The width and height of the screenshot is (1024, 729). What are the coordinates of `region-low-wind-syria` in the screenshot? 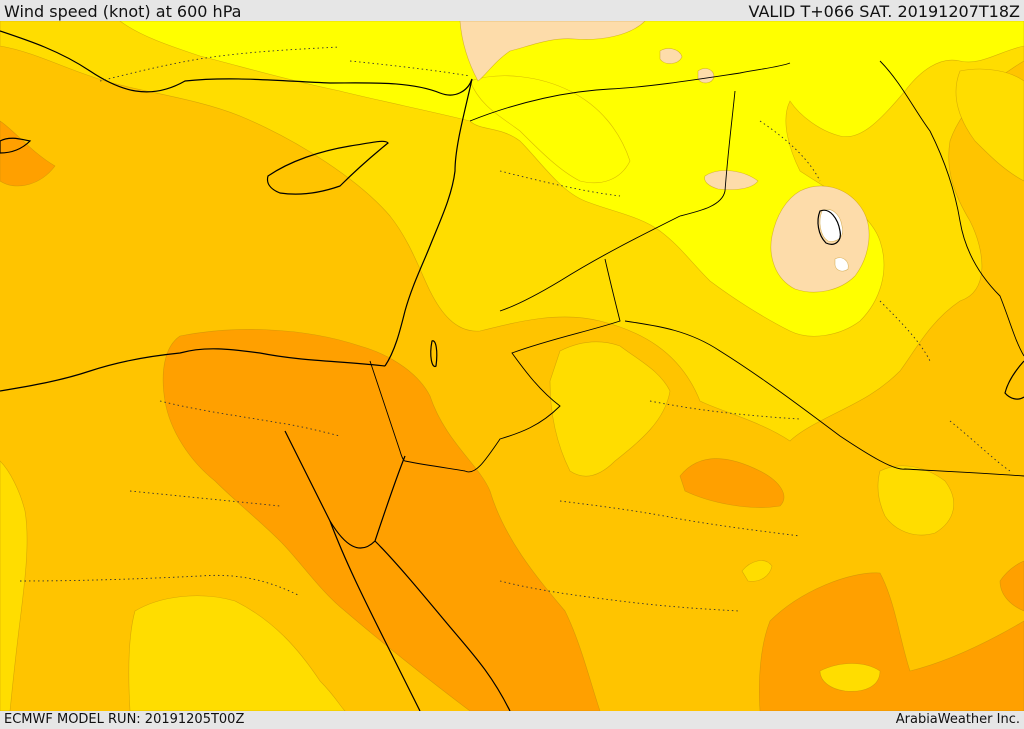 It's located at (550, 129).